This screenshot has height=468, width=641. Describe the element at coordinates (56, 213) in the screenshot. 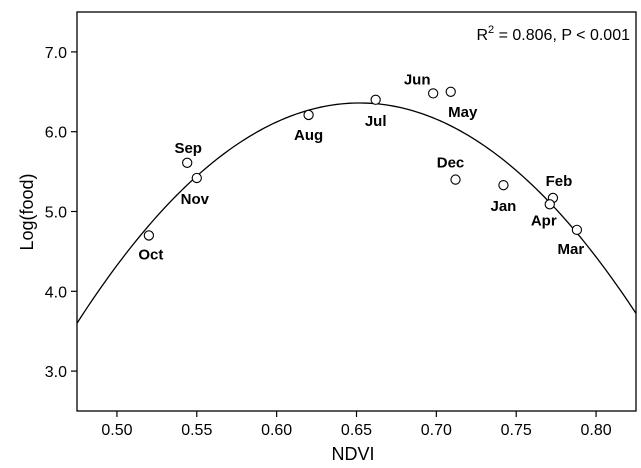

I see `y-tick-label: 5.0` at that location.